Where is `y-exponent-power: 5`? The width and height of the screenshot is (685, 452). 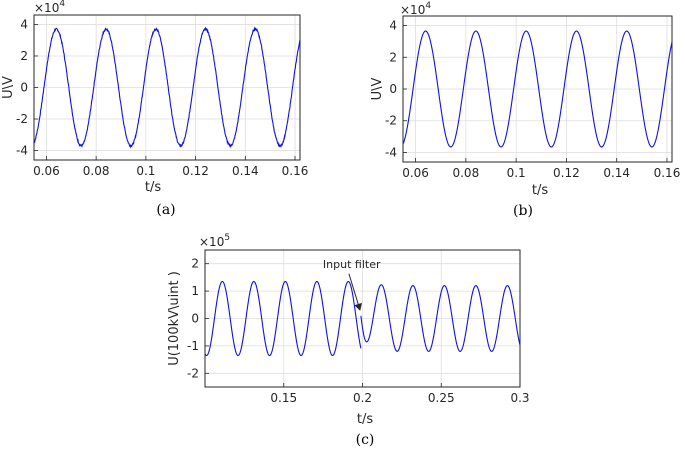
y-exponent-power: 5 is located at coordinates (227, 238).